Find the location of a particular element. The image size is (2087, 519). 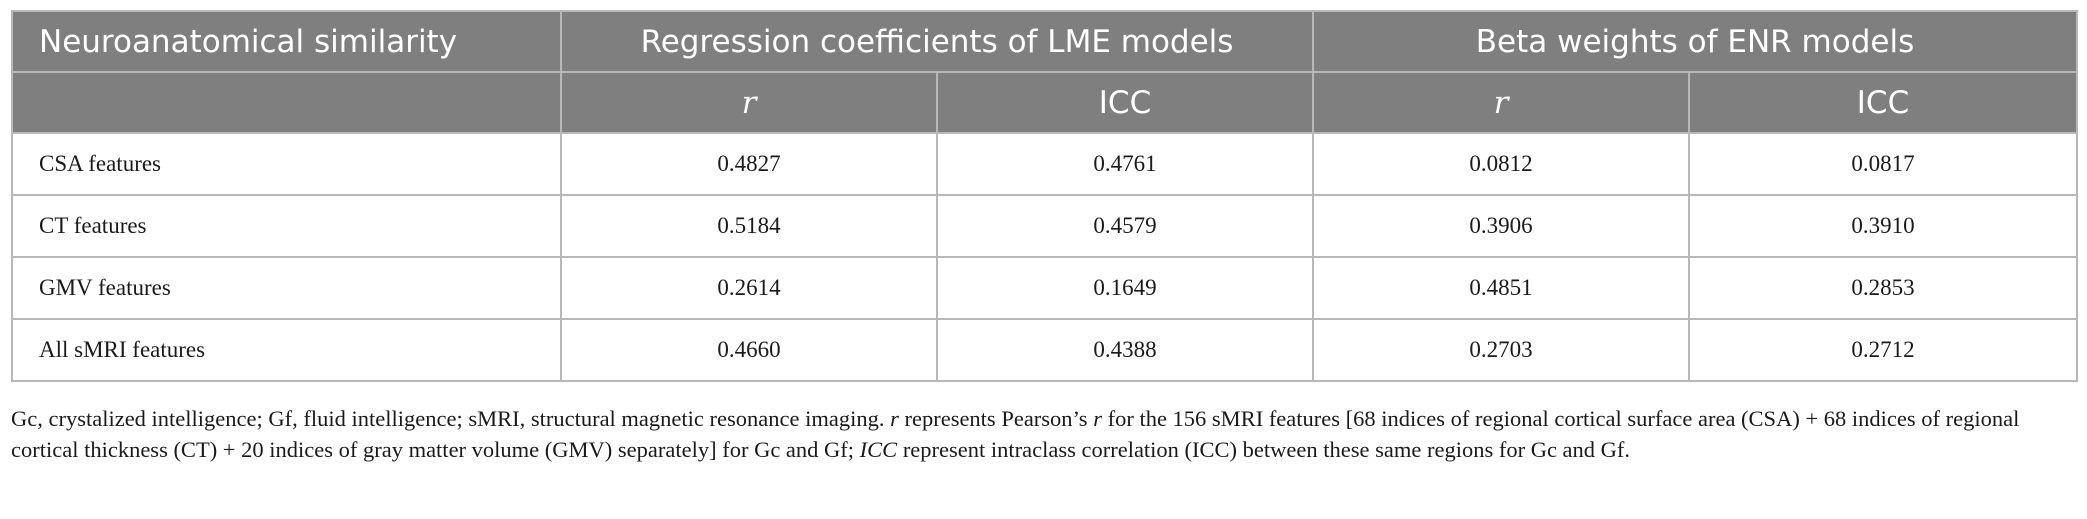

header-enr-r: r is located at coordinates (1501, 102).